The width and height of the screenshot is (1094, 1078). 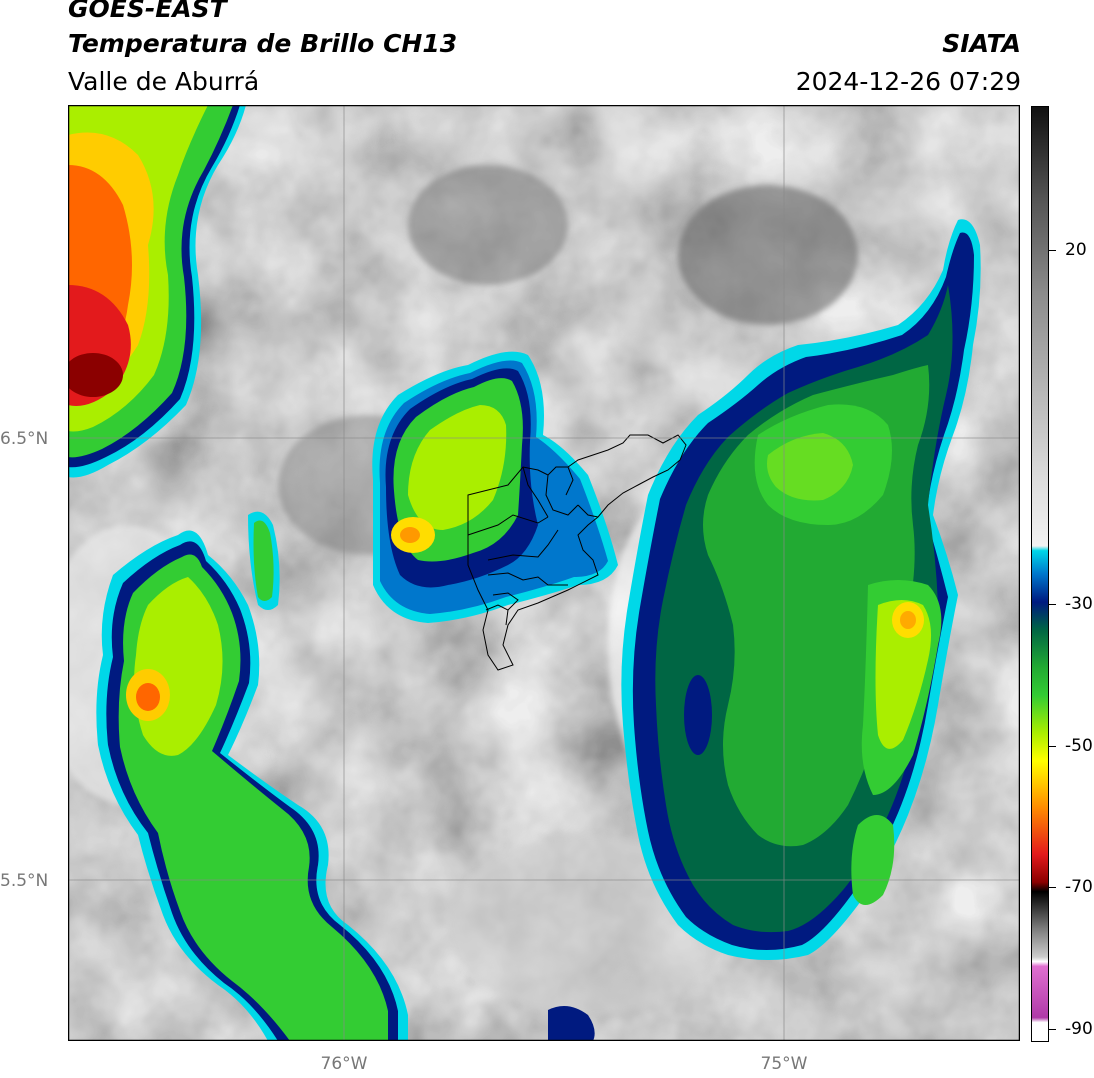 I want to click on storm-central, so click(x=495, y=487).